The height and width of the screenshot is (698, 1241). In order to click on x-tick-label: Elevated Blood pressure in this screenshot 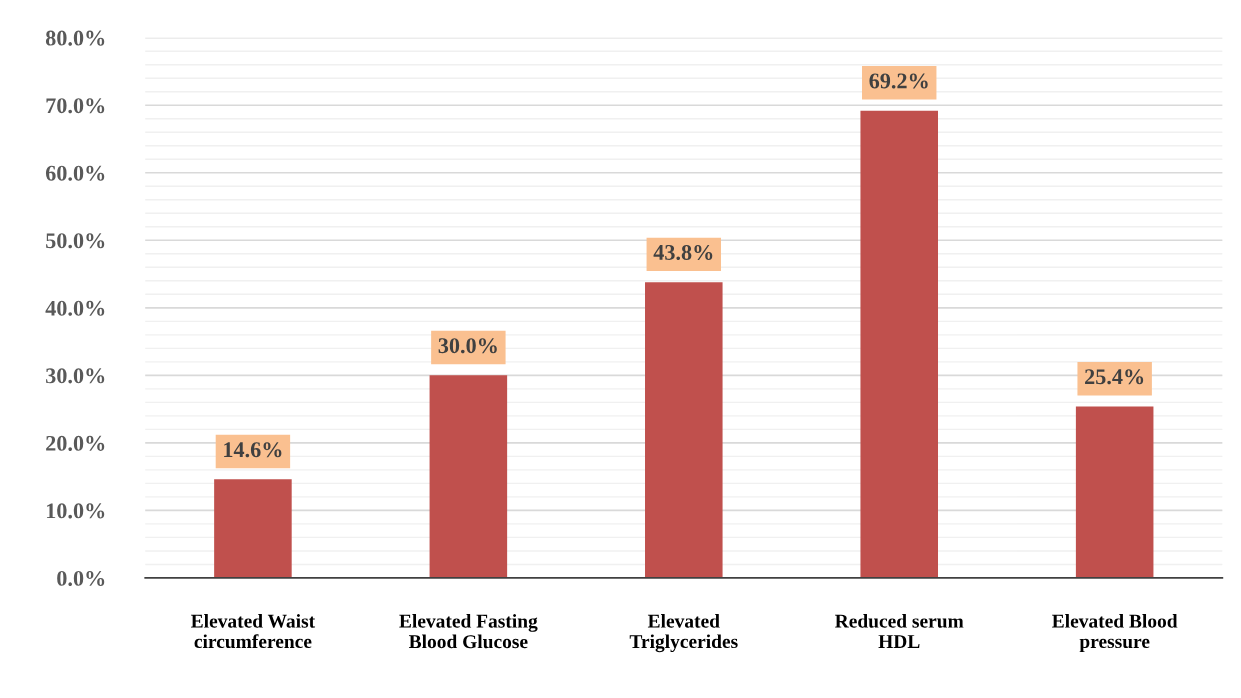, I will do `click(1115, 633)`.